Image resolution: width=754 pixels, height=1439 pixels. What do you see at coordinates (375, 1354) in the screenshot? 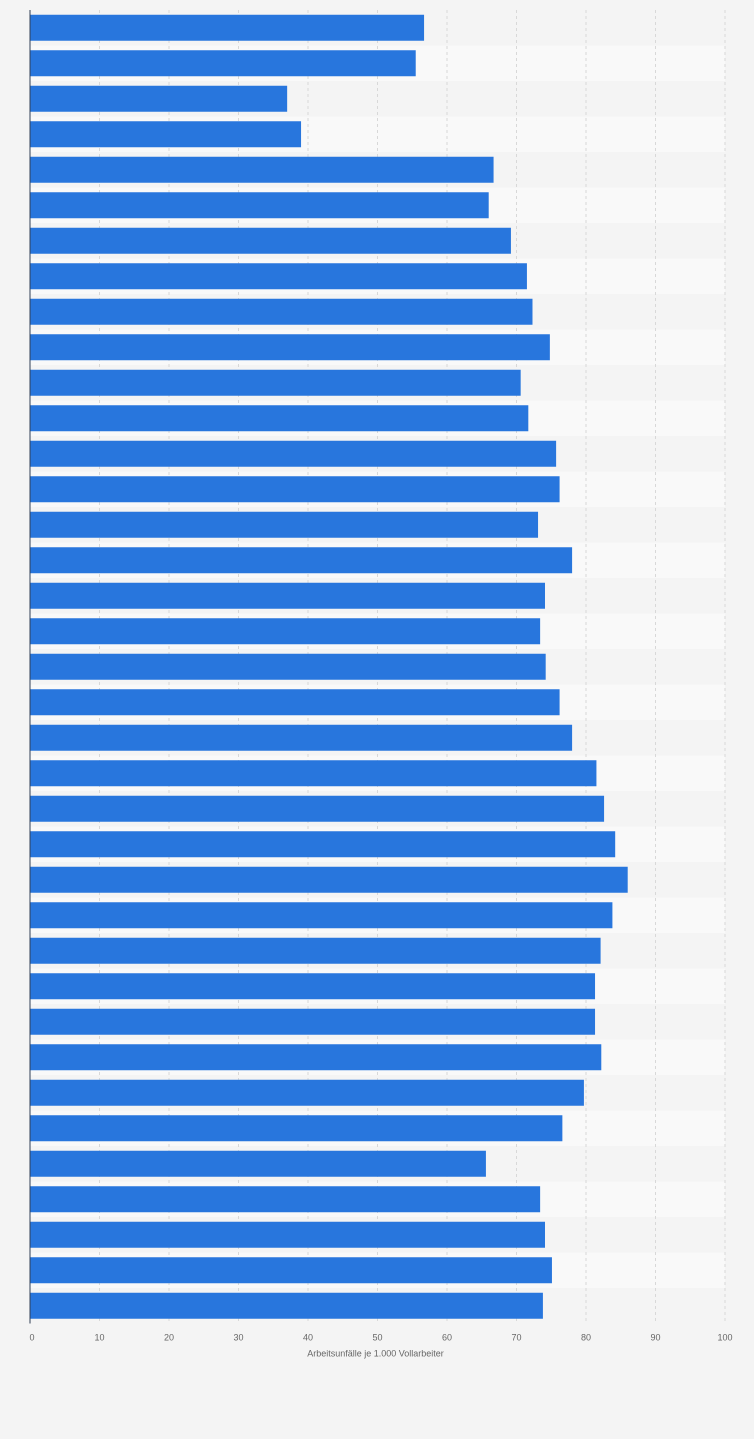
I see `x-axis-title: Arbeitsunfälle je 1.000 Vollarbeiter` at bounding box center [375, 1354].